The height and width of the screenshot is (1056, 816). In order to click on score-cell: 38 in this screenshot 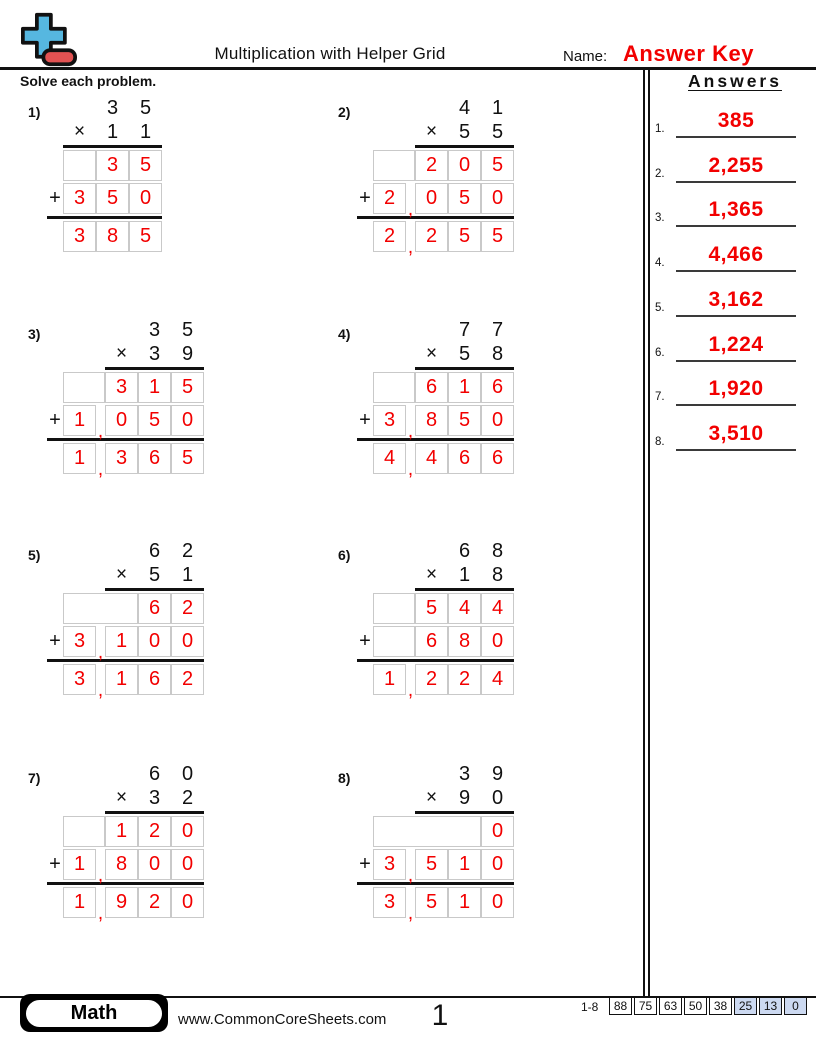, I will do `click(720, 1006)`.